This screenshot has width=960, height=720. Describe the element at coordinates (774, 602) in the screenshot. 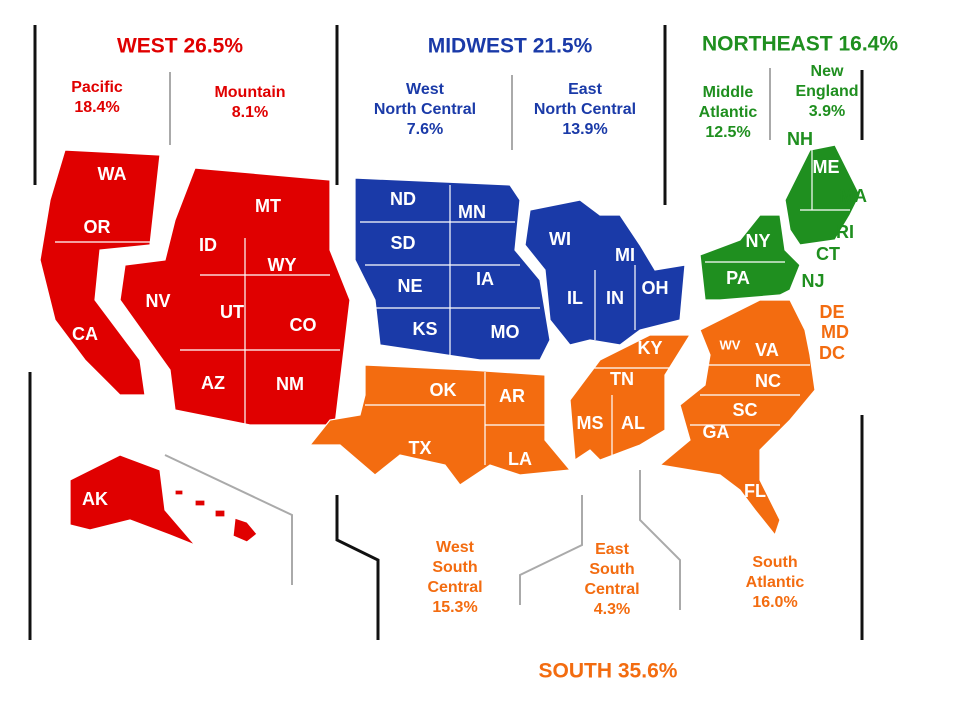

I see `division-line: 16.0%` at that location.